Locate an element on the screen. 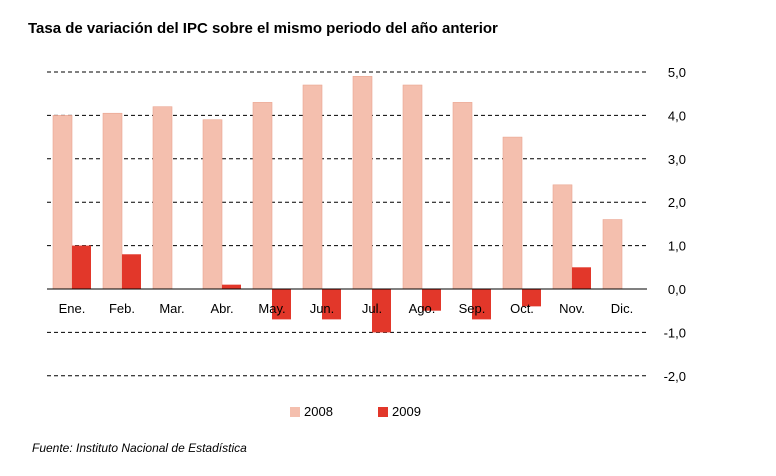 Image resolution: width=776 pixels, height=476 pixels. legend-label-2009: 2009 is located at coordinates (406, 411).